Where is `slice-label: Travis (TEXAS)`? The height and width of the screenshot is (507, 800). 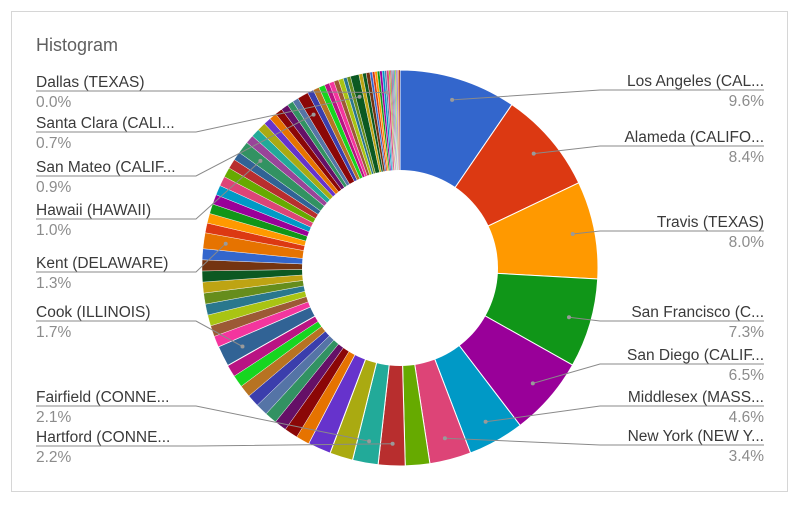 slice-label: Travis (TEXAS) is located at coordinates (710, 222).